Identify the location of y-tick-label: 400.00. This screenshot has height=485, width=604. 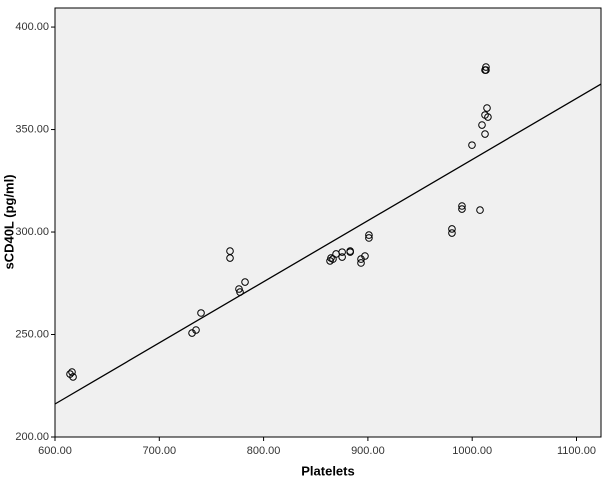
(32, 27).